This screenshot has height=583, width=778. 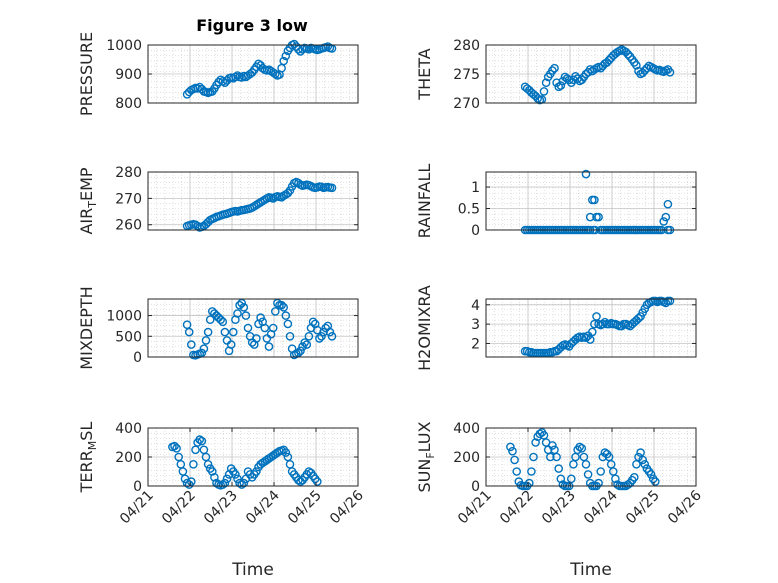 I want to click on subplot-6: 2 3 4 H2OMIXRA, so click(x=556, y=328).